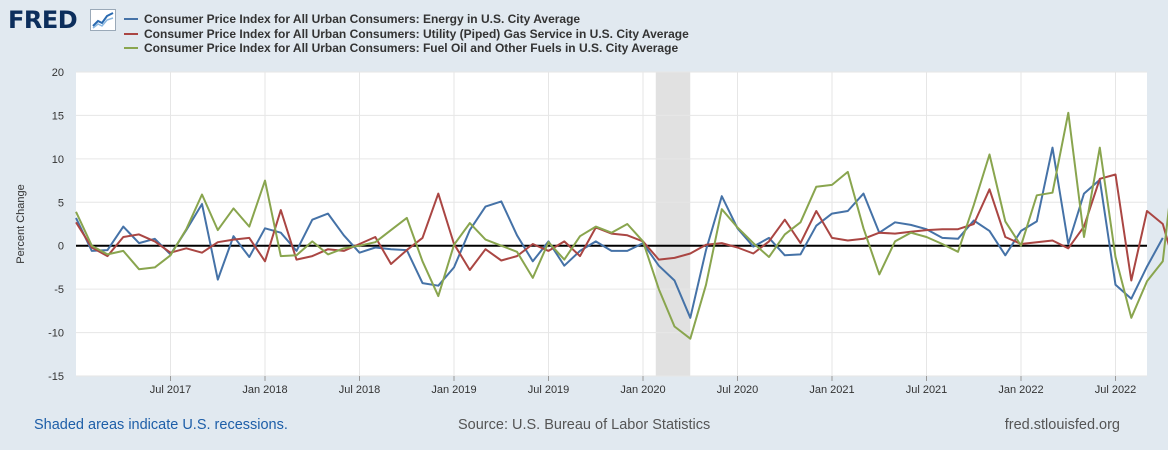 This screenshot has width=1168, height=450. Describe the element at coordinates (360, 390) in the screenshot. I see `x-tick-label: Jul 2018` at that location.